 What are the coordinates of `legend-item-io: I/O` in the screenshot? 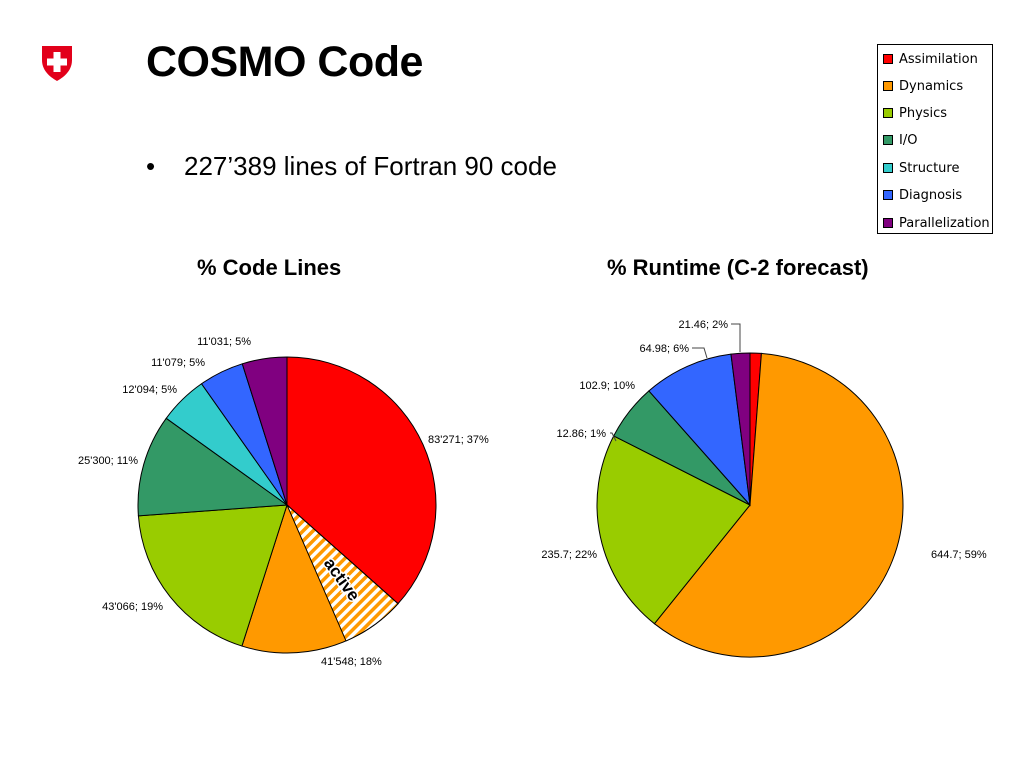 It's located at (900, 140).